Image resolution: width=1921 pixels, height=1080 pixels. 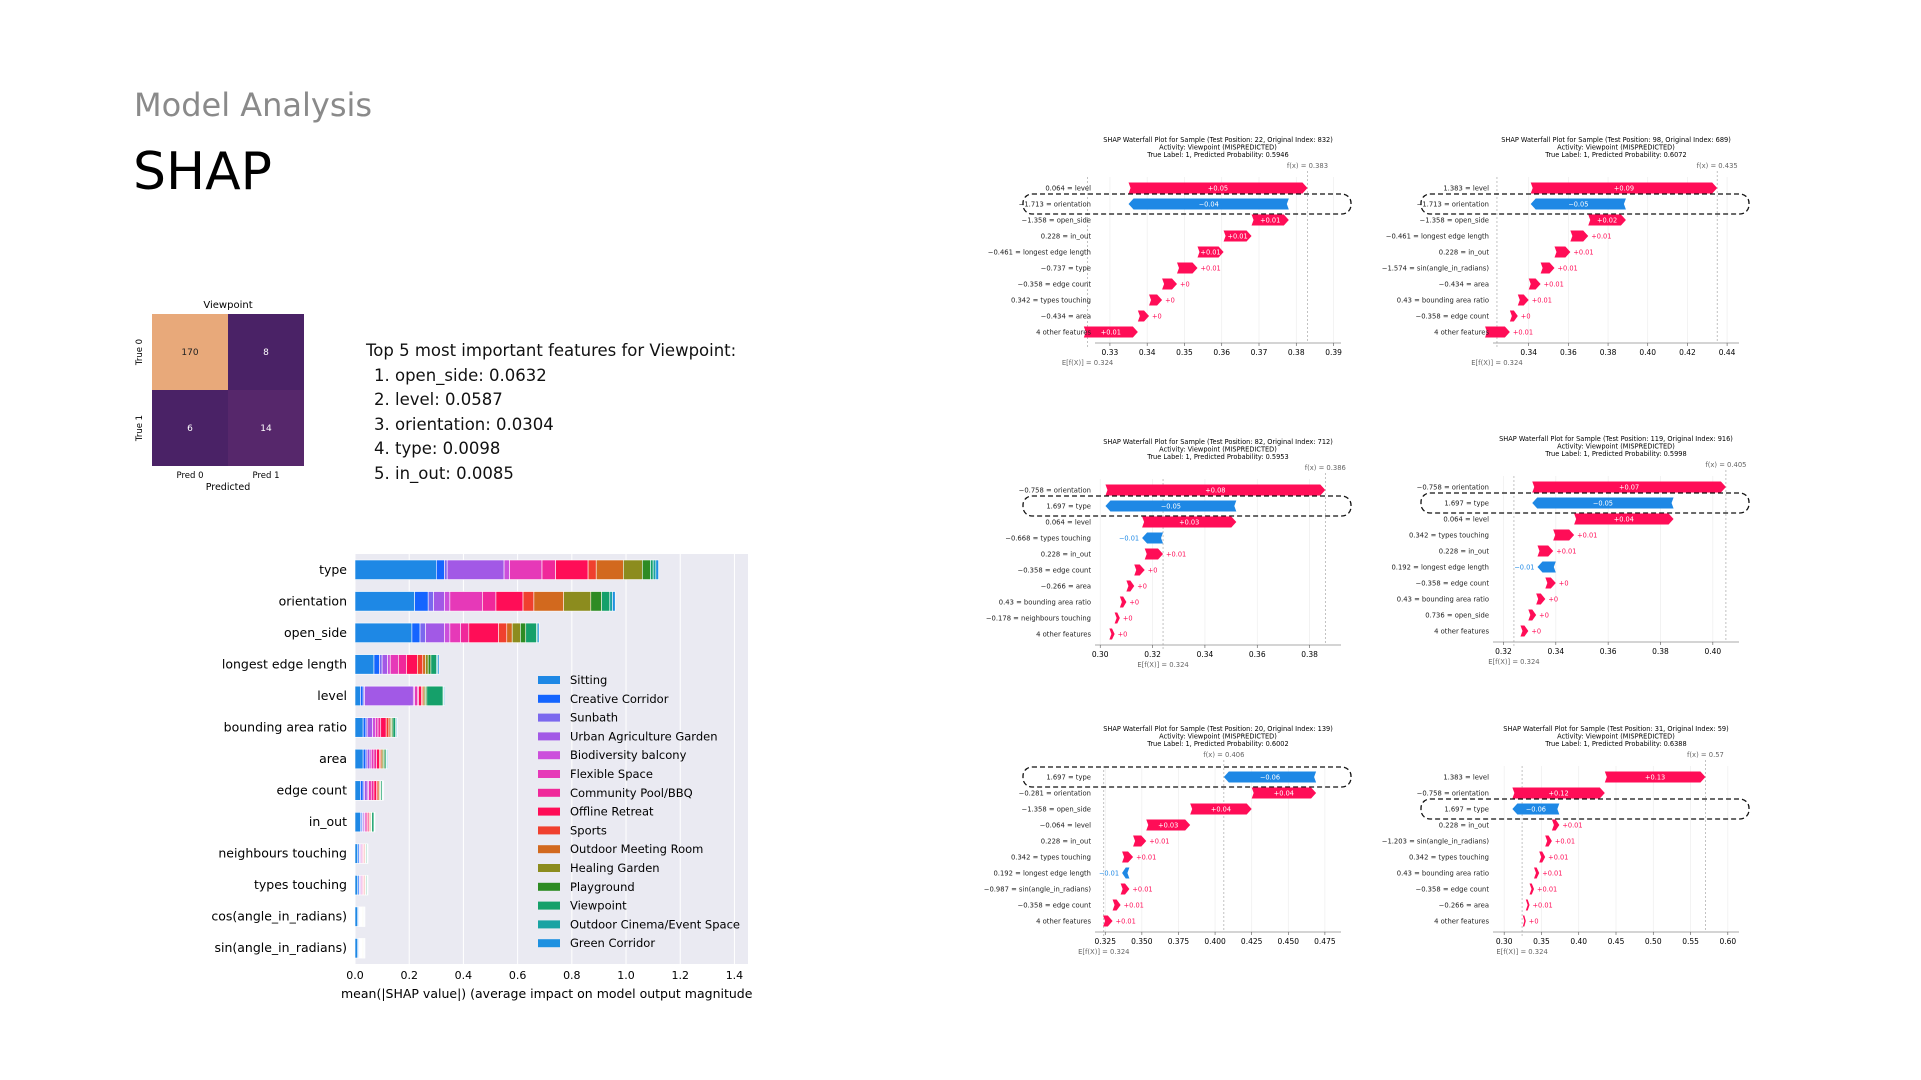 I want to click on waterfall-value: −0.06, so click(x=1536, y=810).